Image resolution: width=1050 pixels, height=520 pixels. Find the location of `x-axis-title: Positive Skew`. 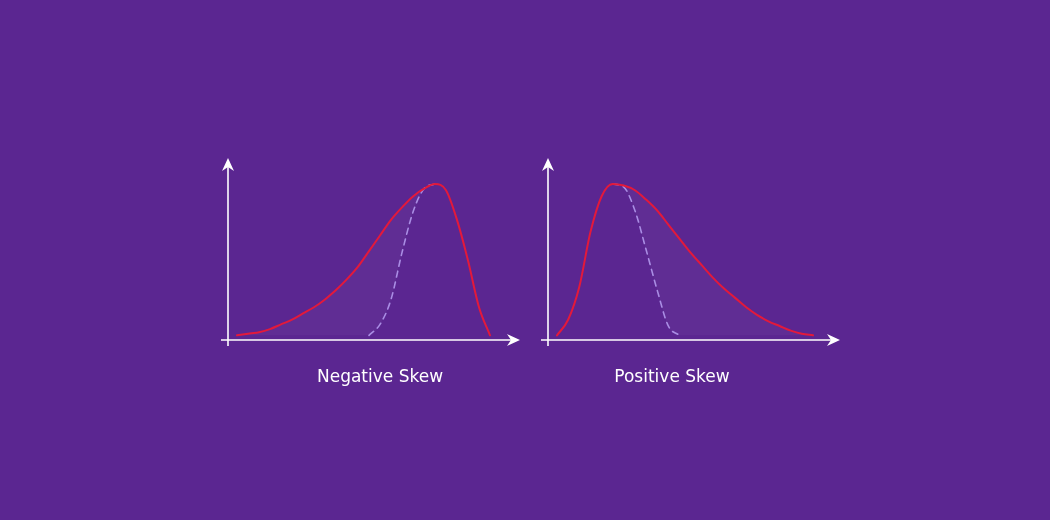

x-axis-title: Positive Skew is located at coordinates (672, 376).